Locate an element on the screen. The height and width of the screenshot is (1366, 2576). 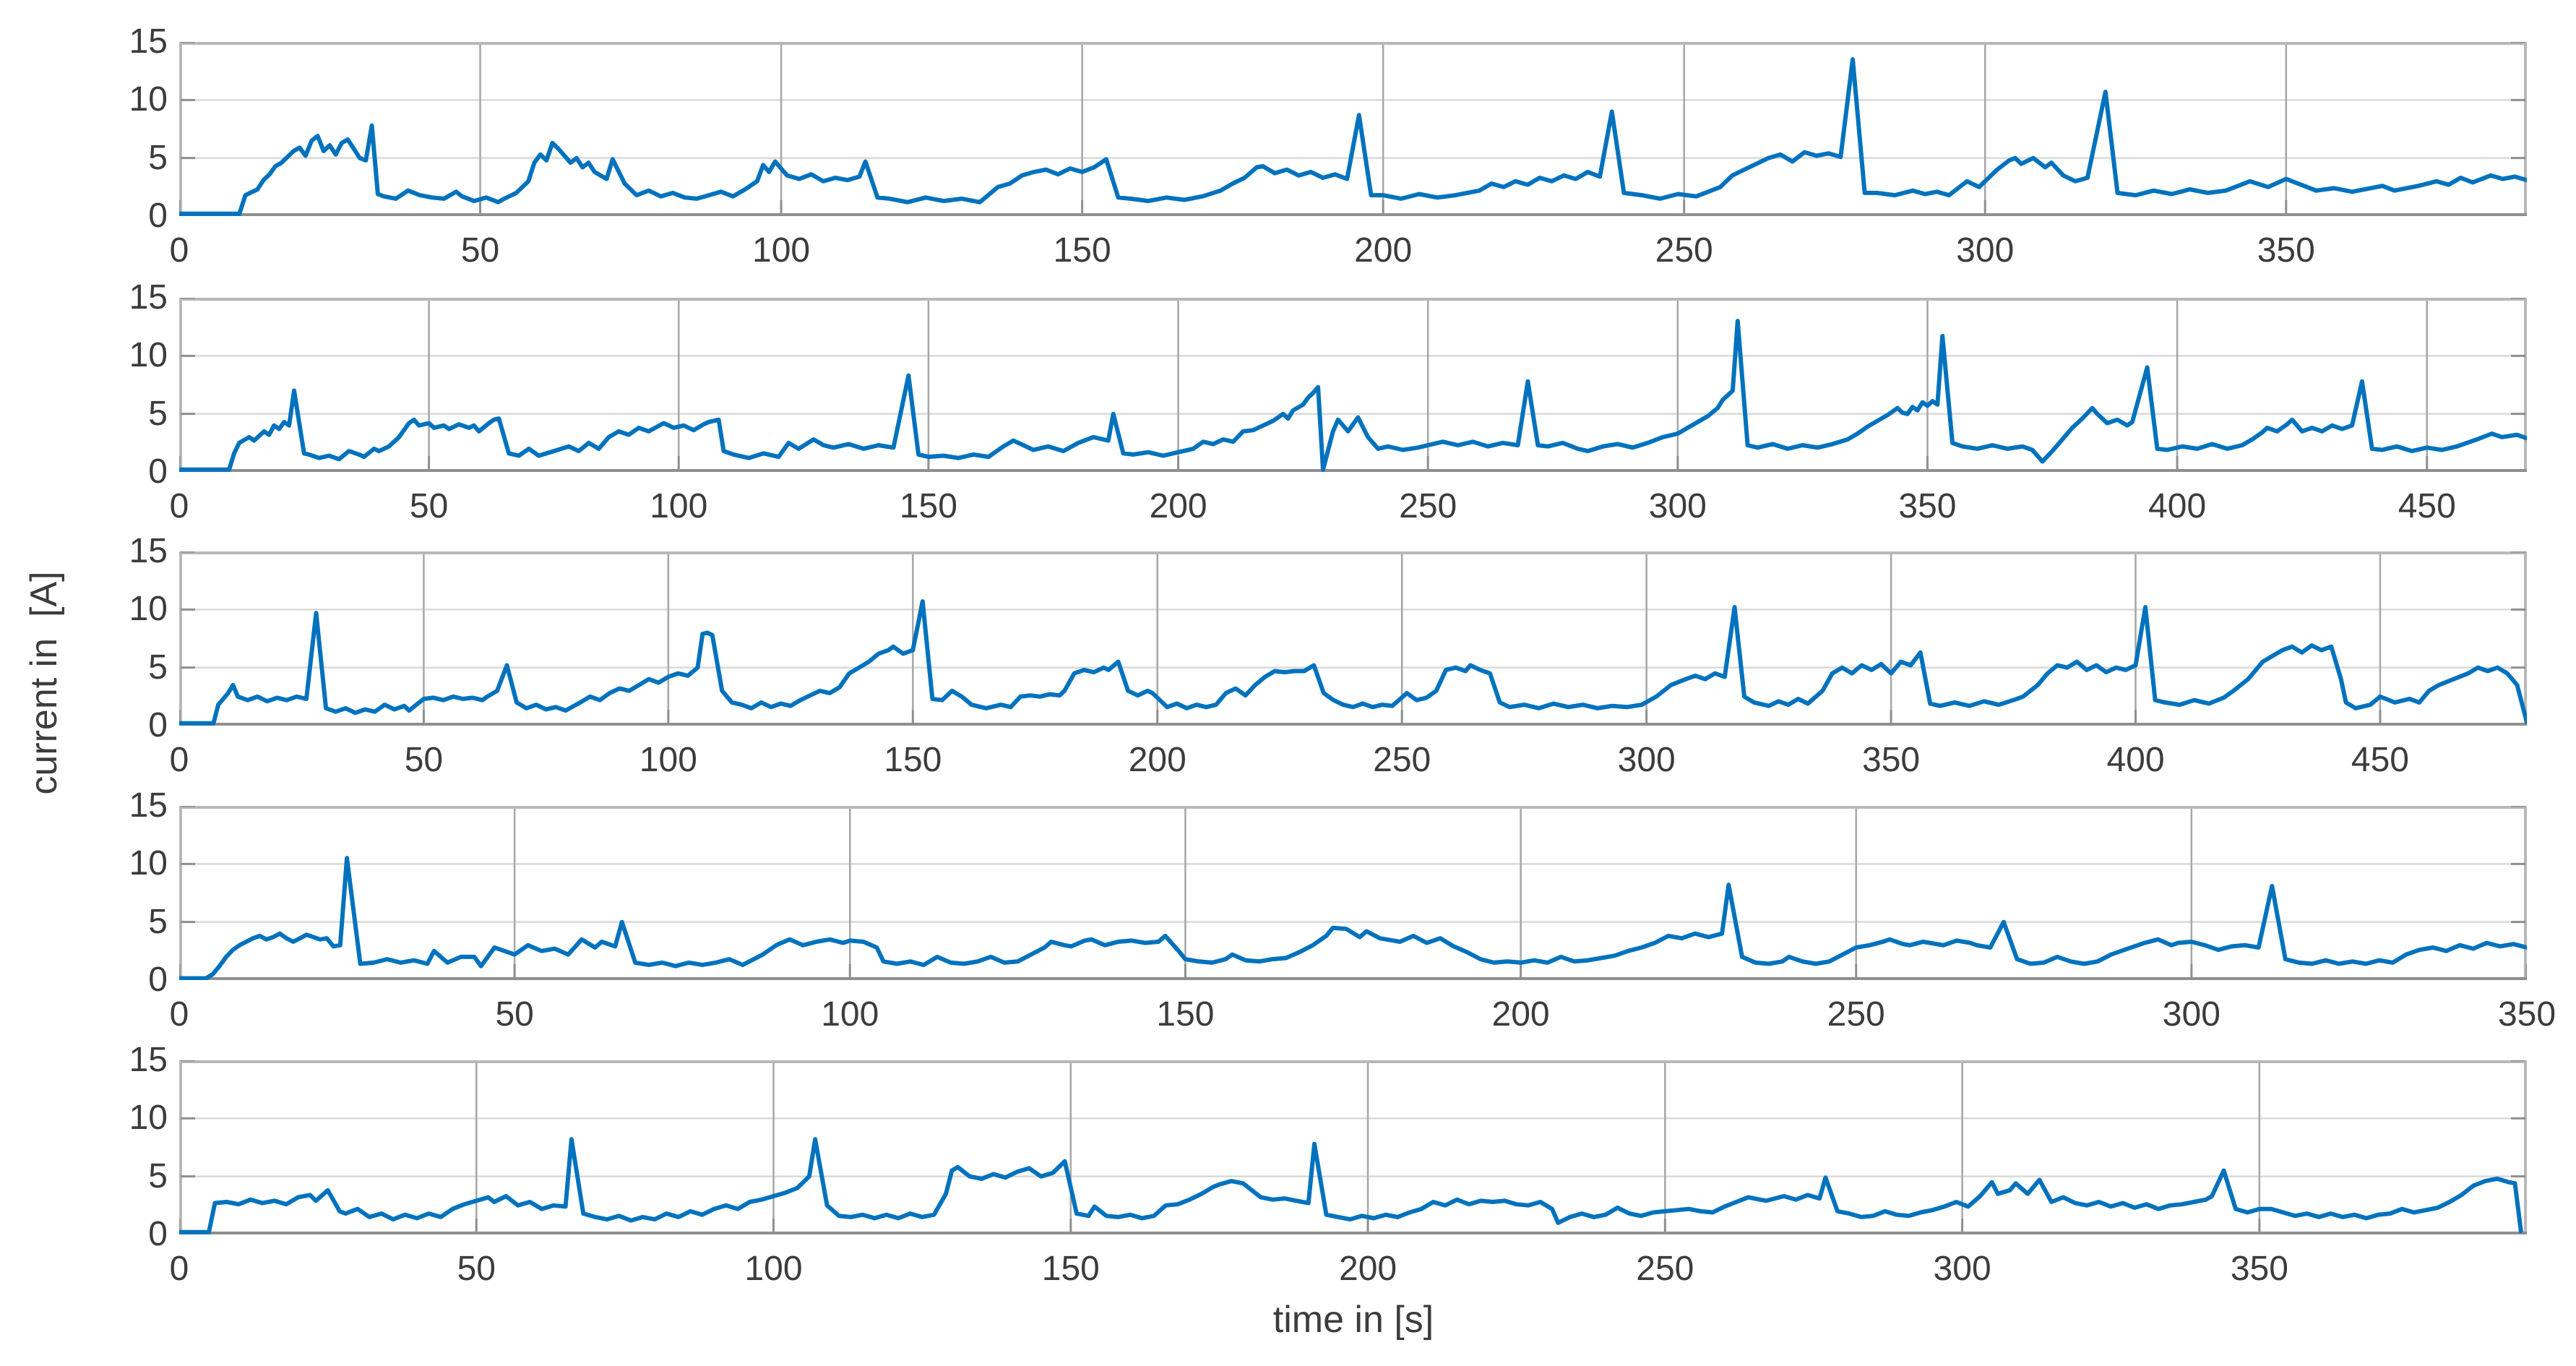
x-axis-label: time in [s] is located at coordinates (1353, 1320).